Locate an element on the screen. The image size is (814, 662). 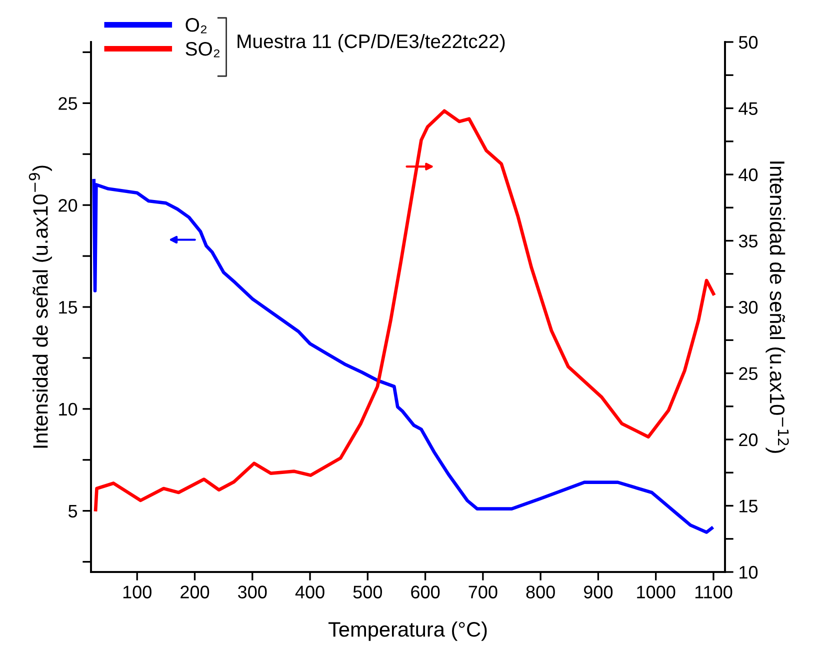
x-axis-title: Temperatura (°C) is located at coordinates (407, 631).